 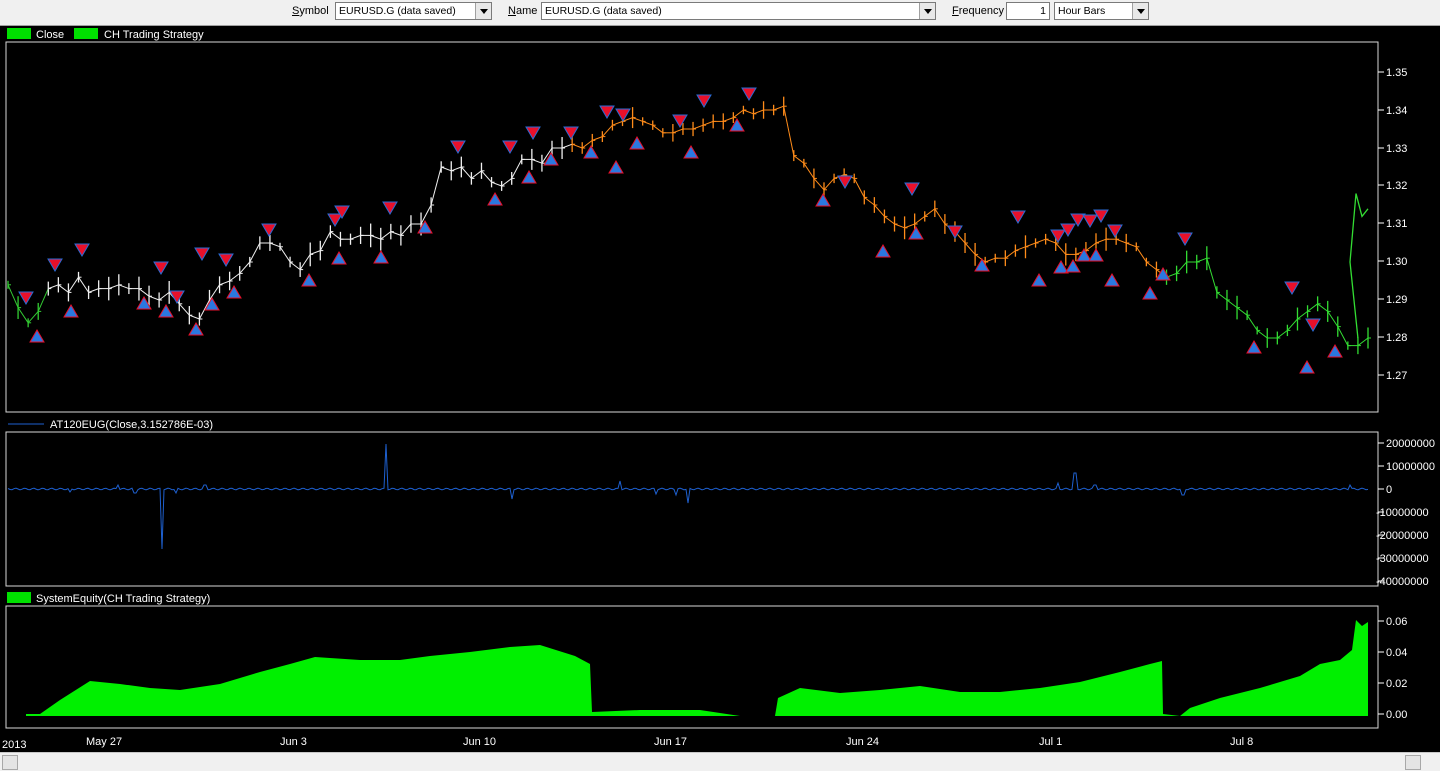 What do you see at coordinates (1359, 266) in the screenshot?
I see `price-spike` at bounding box center [1359, 266].